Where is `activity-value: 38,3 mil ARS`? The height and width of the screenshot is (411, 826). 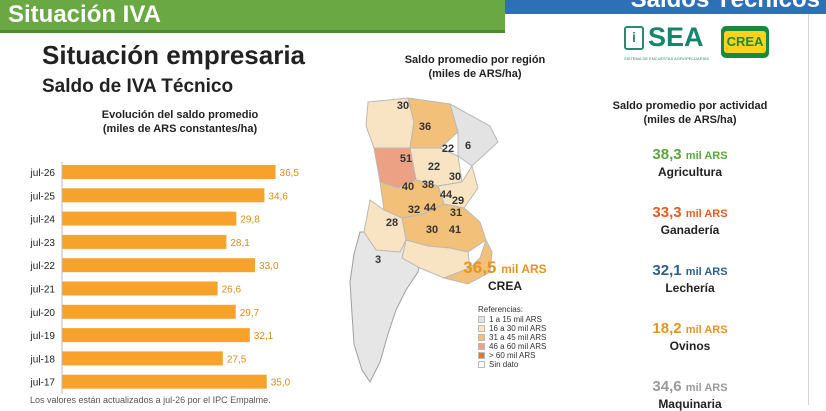
activity-value: 38,3 mil ARS is located at coordinates (690, 154).